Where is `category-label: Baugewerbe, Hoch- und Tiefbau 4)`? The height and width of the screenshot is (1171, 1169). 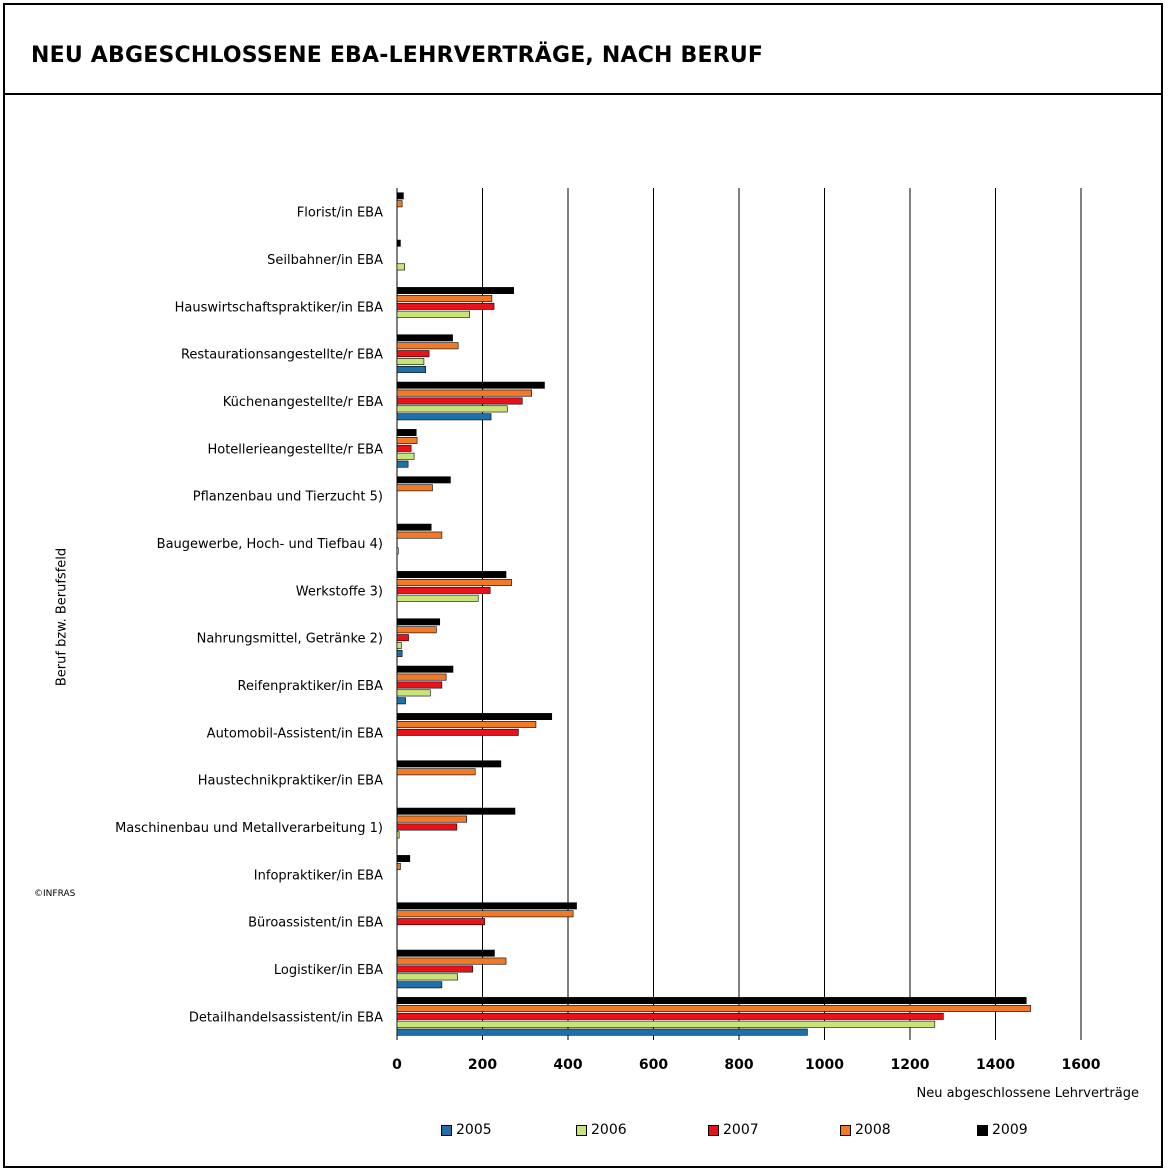
category-label: Baugewerbe, Hoch- und Tiefbau 4) is located at coordinates (270, 544).